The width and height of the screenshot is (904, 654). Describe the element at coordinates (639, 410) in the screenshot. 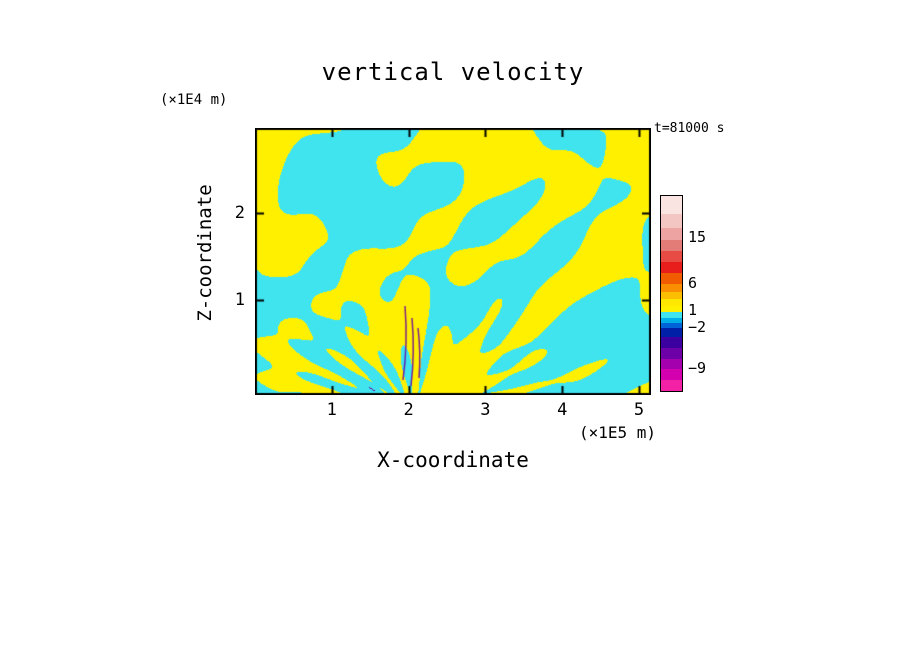

I see `x-tick-label: 5` at that location.